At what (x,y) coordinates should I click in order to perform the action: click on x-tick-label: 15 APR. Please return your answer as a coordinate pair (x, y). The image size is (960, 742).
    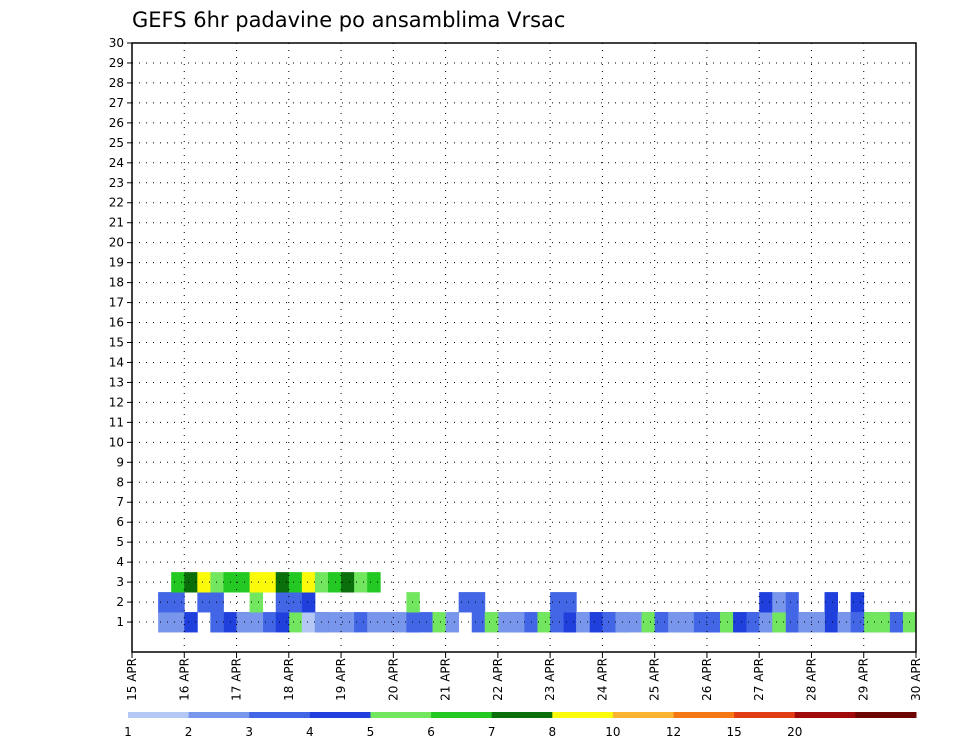
    Looking at the image, I should click on (132, 679).